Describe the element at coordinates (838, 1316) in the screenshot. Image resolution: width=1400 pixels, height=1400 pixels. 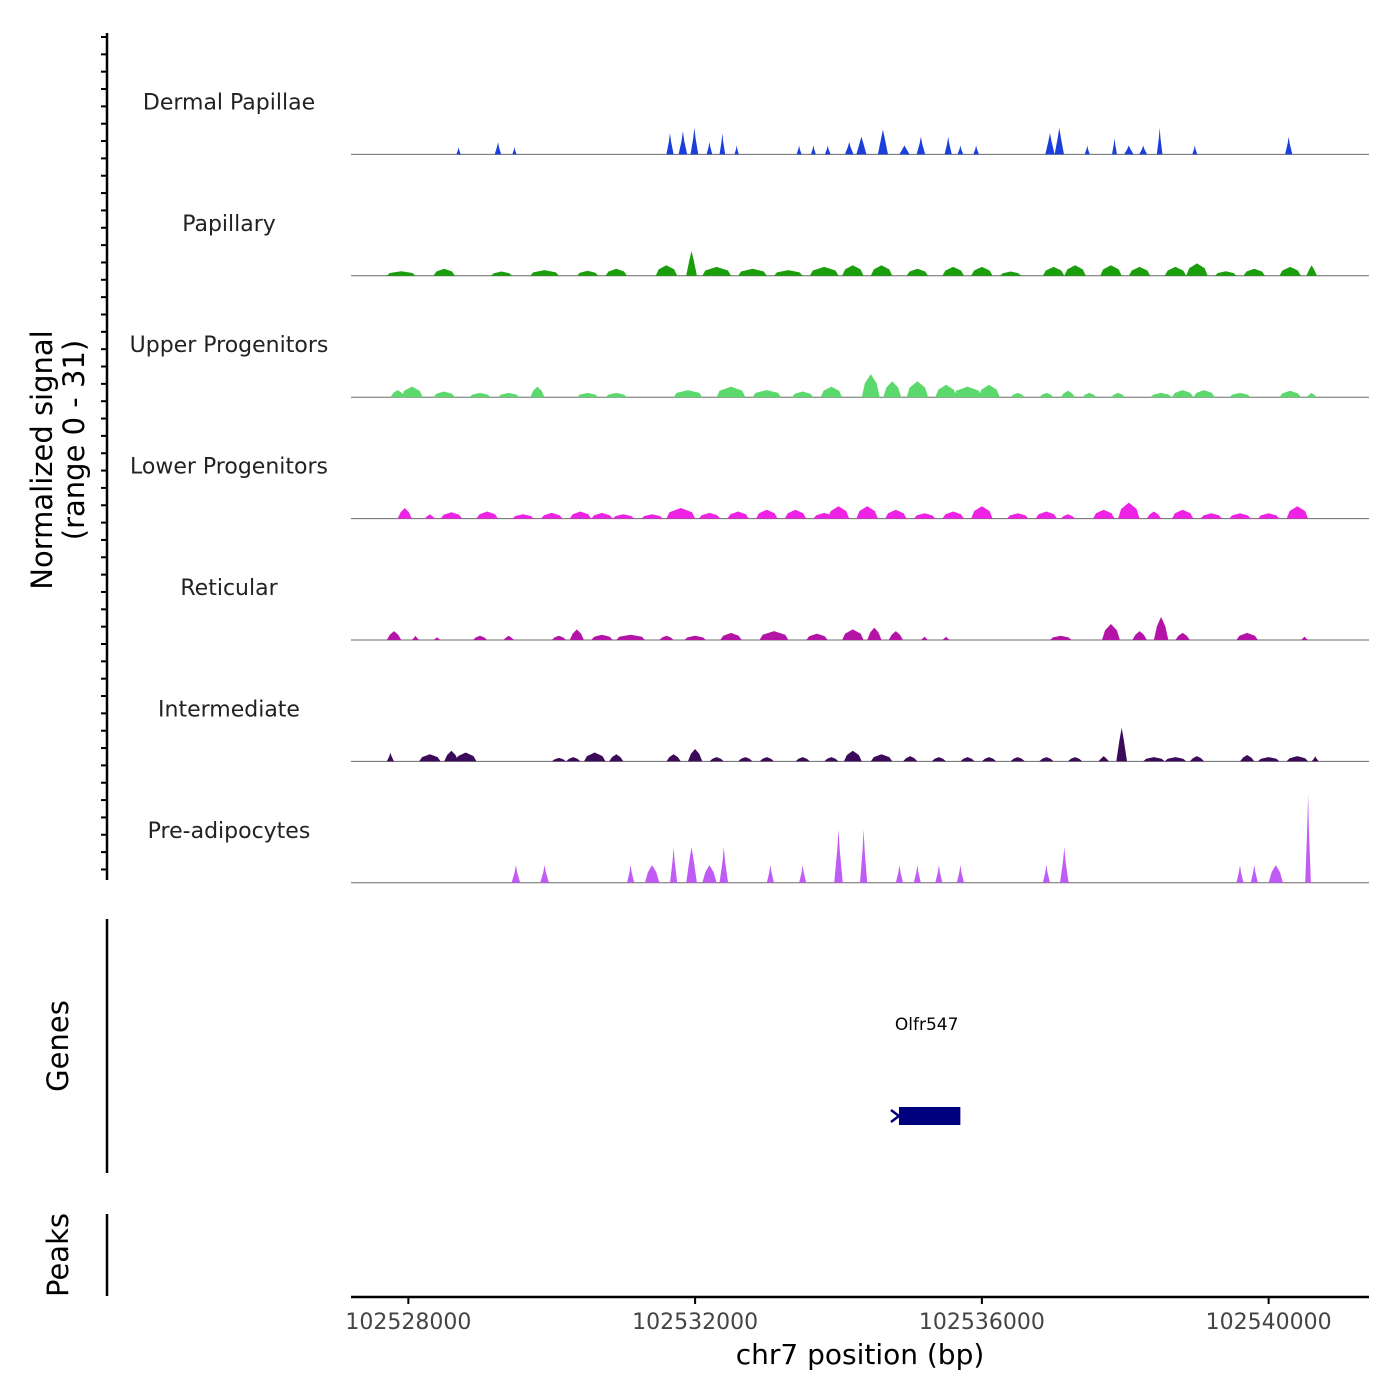
I see `x-axis-ticks: 102528000 102532000 102536000 102540000` at that location.